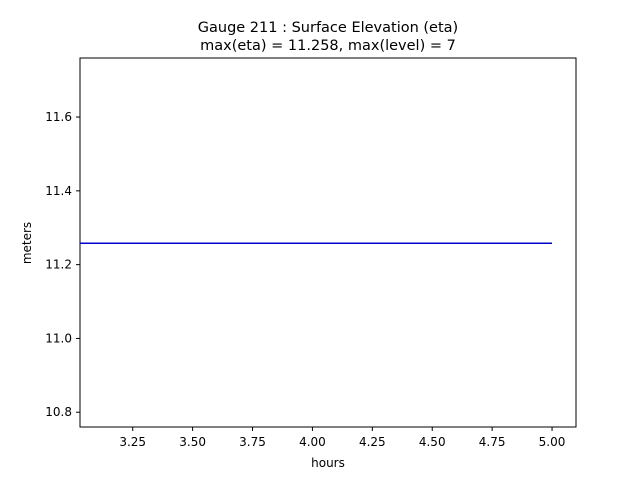 This screenshot has width=640, height=480. I want to click on y-axis-label: meters, so click(27, 243).